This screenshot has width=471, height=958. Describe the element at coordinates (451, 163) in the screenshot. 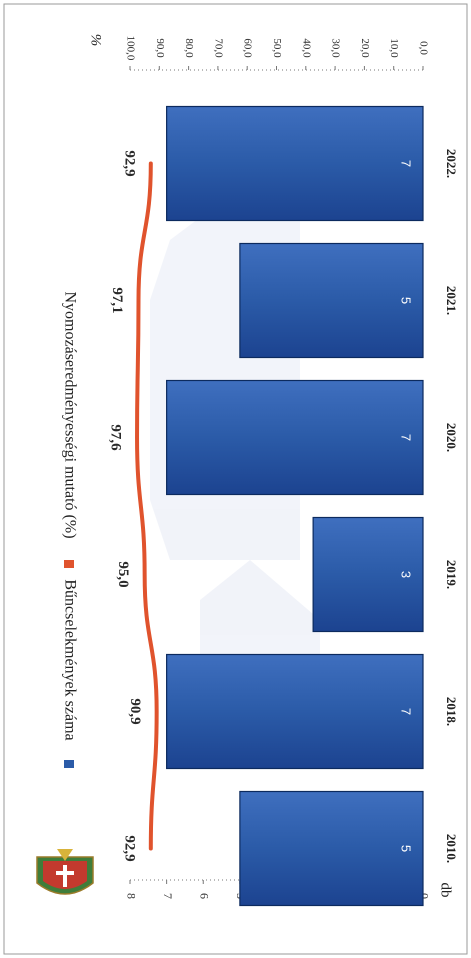

I see `category-label: 2022.` at that location.